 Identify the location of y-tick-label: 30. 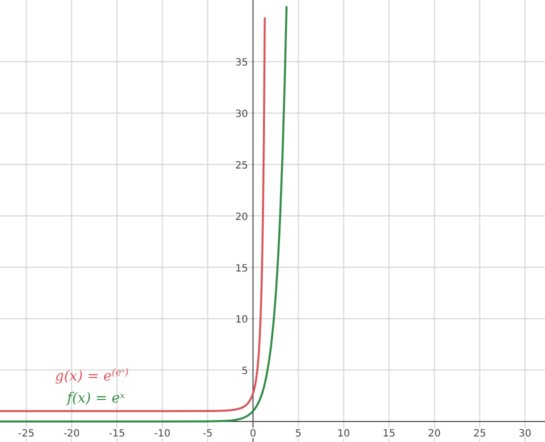
(241, 114).